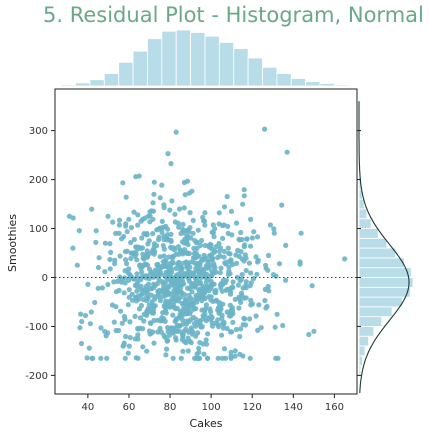 This screenshot has height=436, width=429. What do you see at coordinates (233, 15) in the screenshot?
I see `chart-title: 5. Residual Plot - Histogram, Normal` at bounding box center [233, 15].